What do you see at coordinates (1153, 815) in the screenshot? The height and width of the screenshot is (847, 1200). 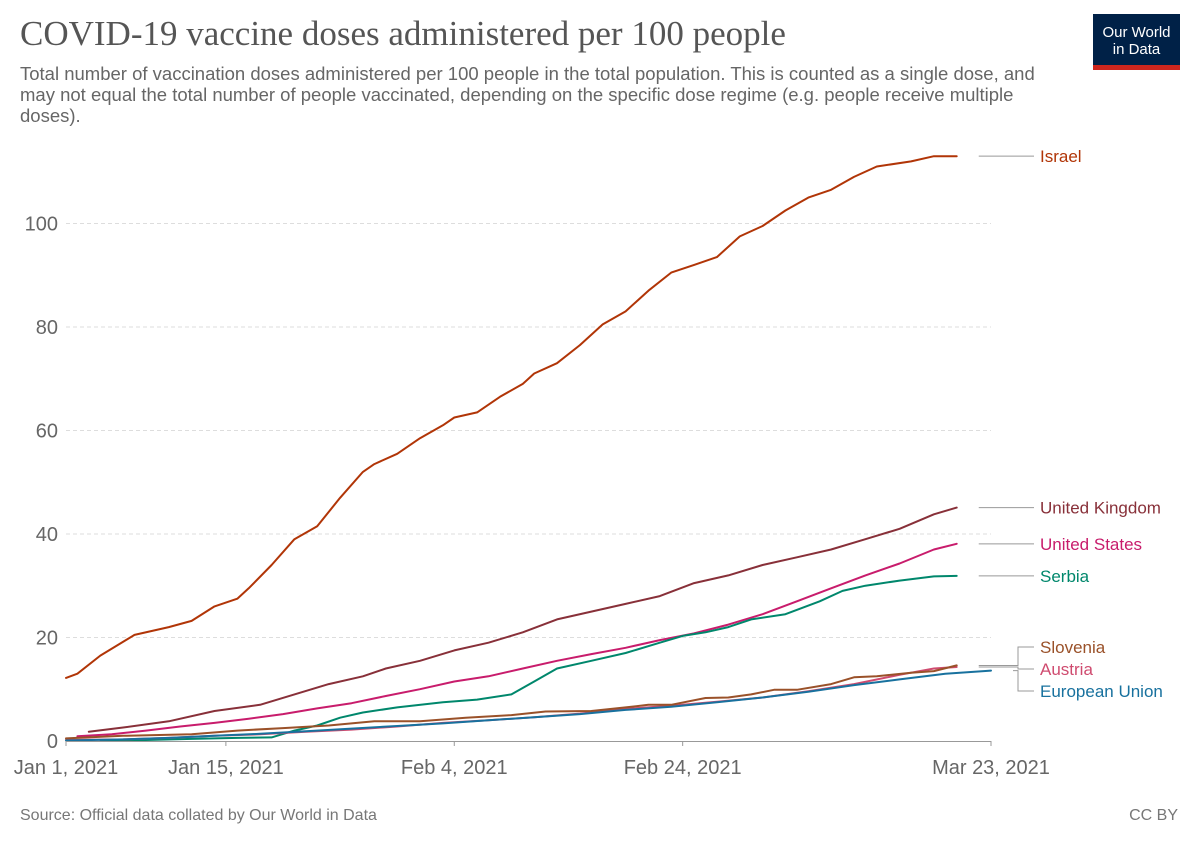 I see `license-link: CC BY` at bounding box center [1153, 815].